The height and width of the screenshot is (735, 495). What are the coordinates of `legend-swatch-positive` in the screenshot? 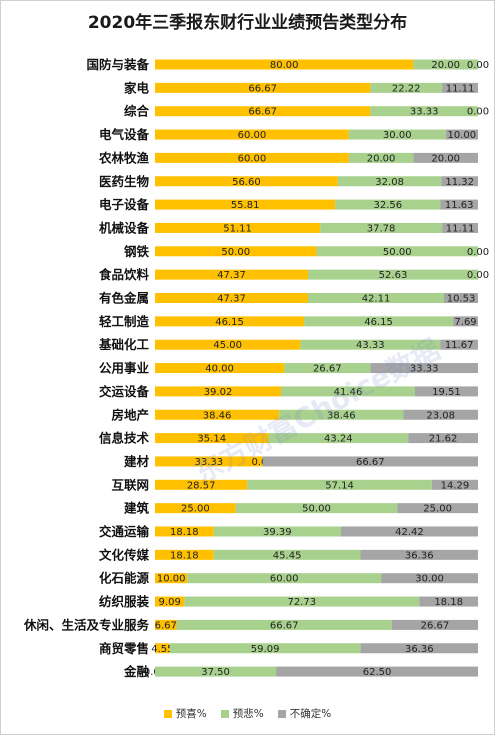 It's located at (167, 713).